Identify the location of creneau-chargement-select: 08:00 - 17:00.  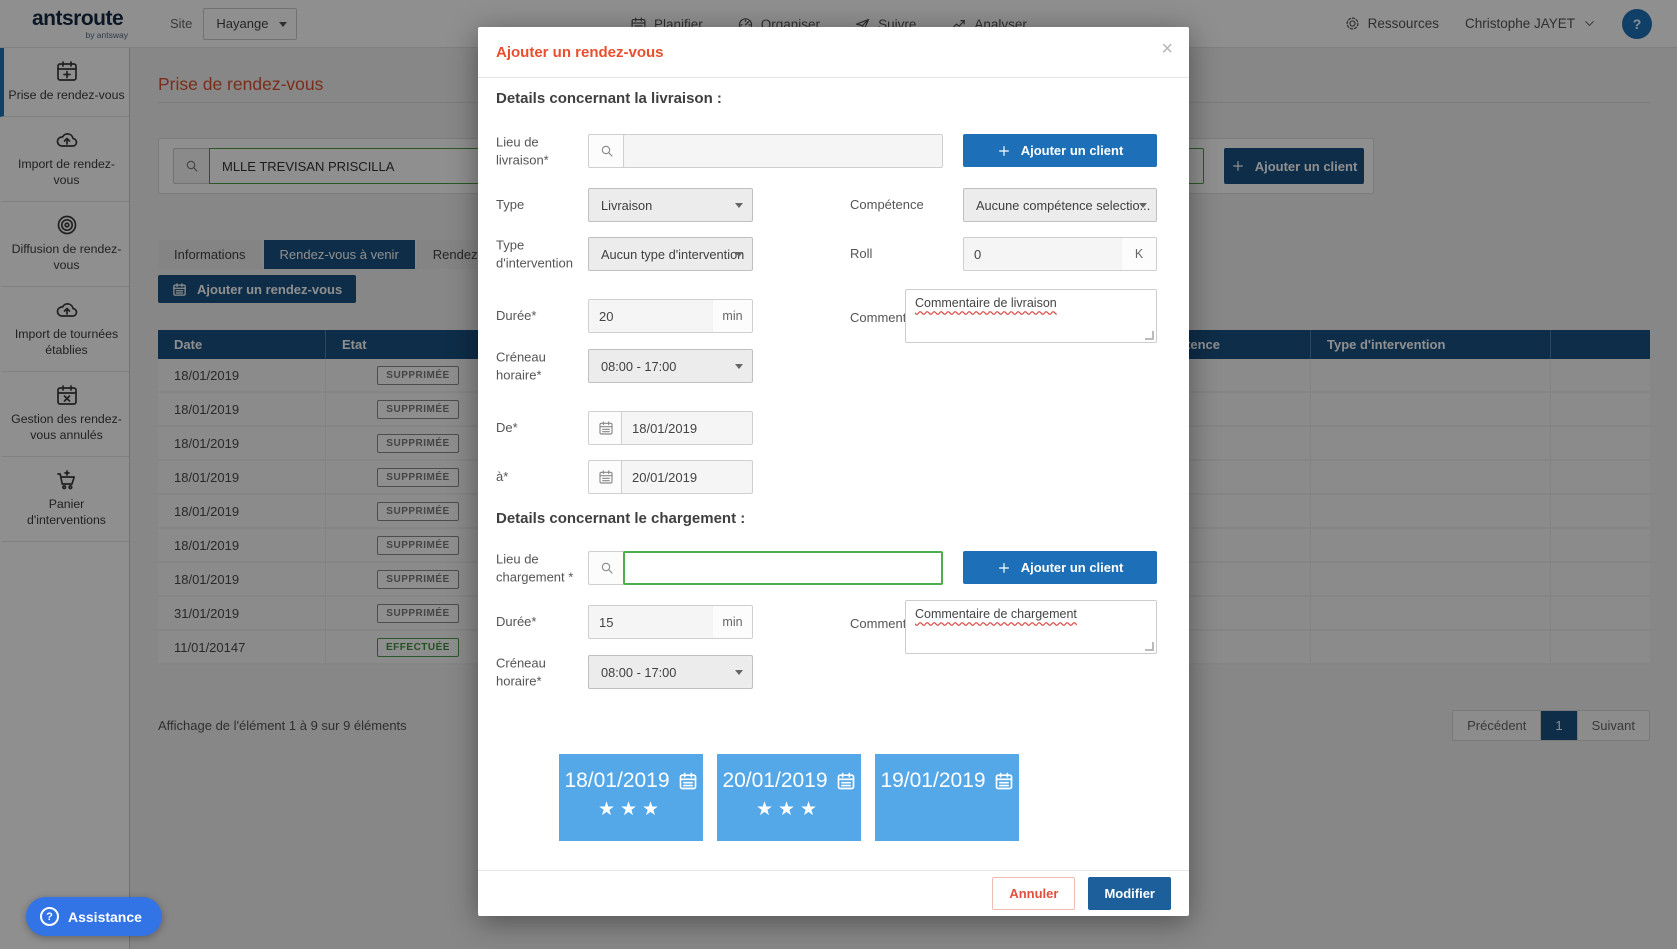
(670, 672).